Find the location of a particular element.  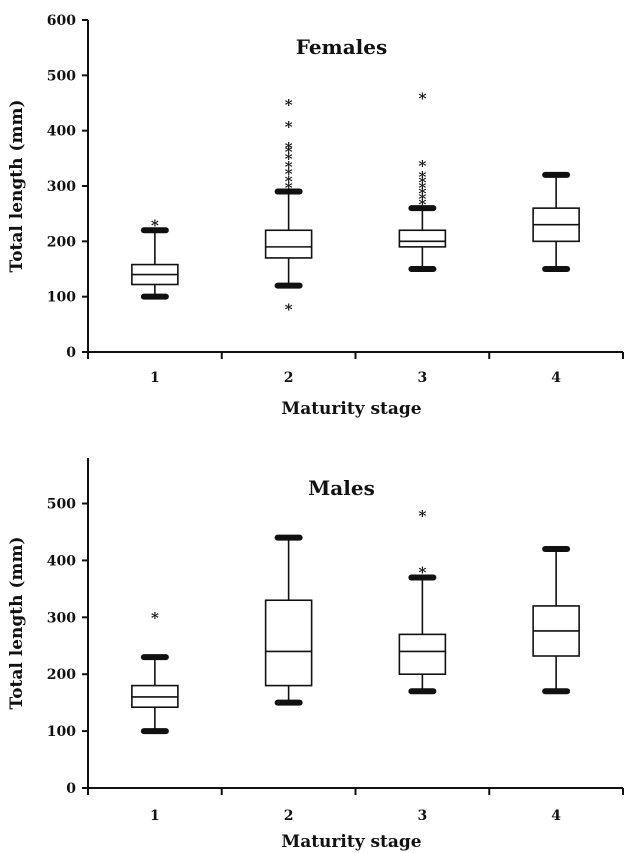

y-tick-label: 600 is located at coordinates (61, 21).